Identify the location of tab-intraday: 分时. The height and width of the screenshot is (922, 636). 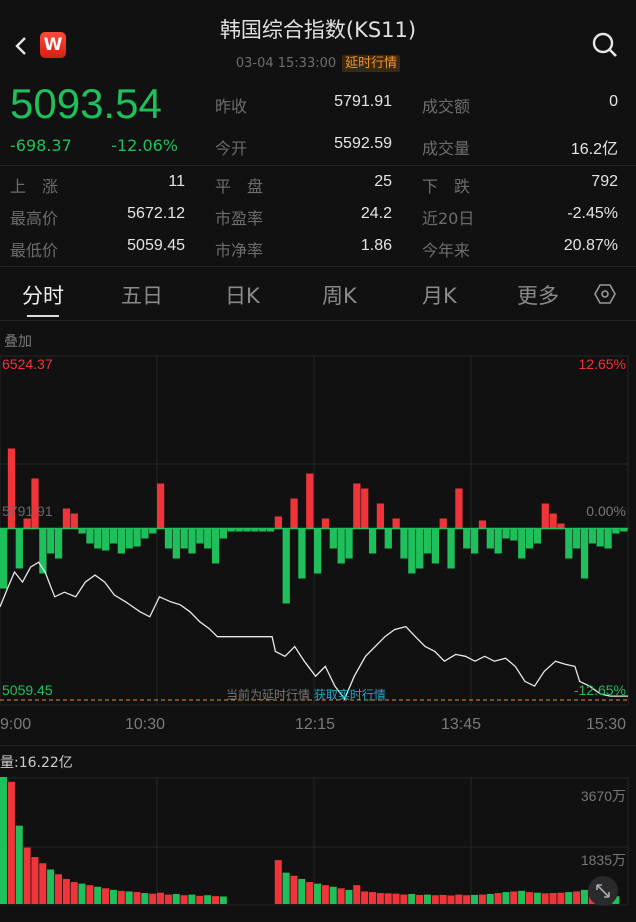
(43, 296).